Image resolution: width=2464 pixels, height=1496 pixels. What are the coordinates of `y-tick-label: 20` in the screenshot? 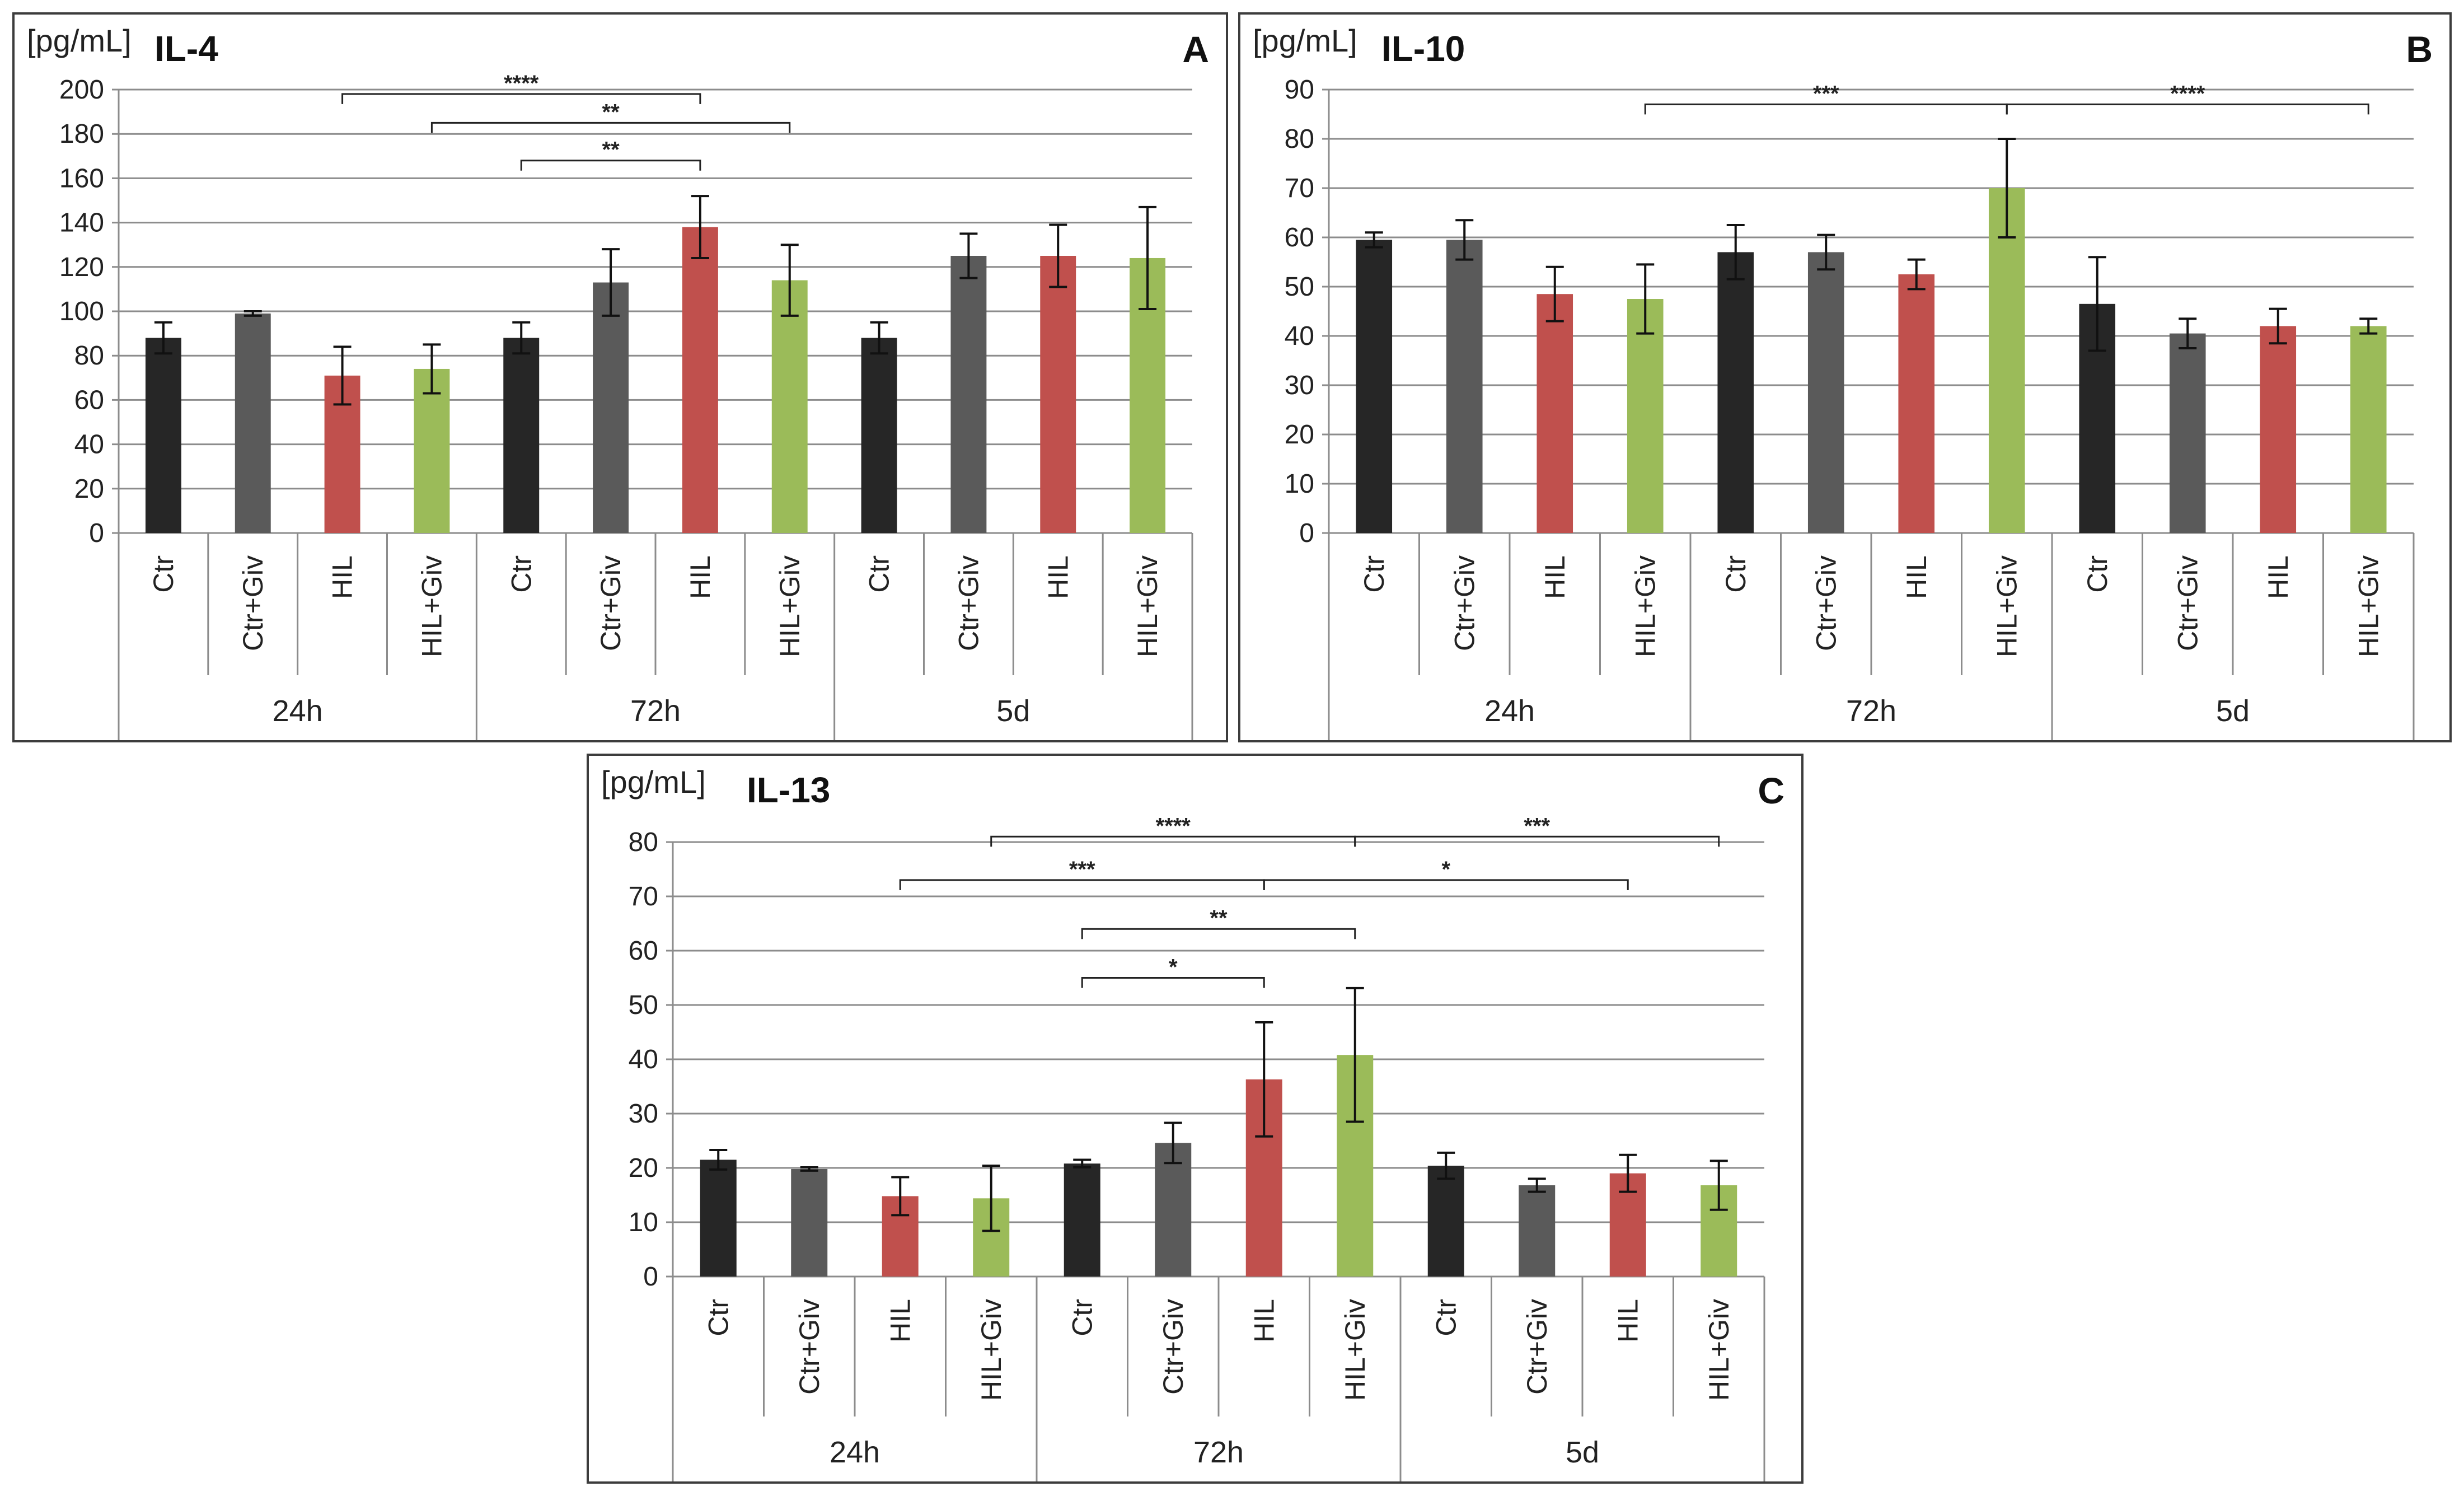 It's located at (89, 489).